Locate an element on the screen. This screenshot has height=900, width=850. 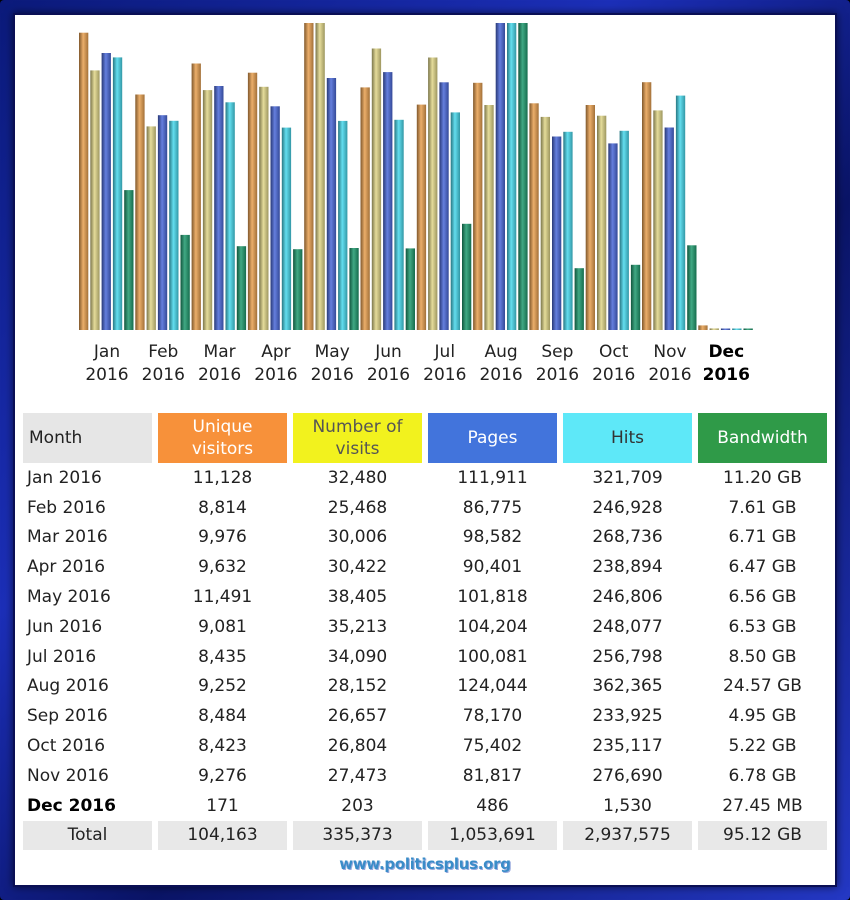
cell-pages: 100,081 is located at coordinates (492, 656).